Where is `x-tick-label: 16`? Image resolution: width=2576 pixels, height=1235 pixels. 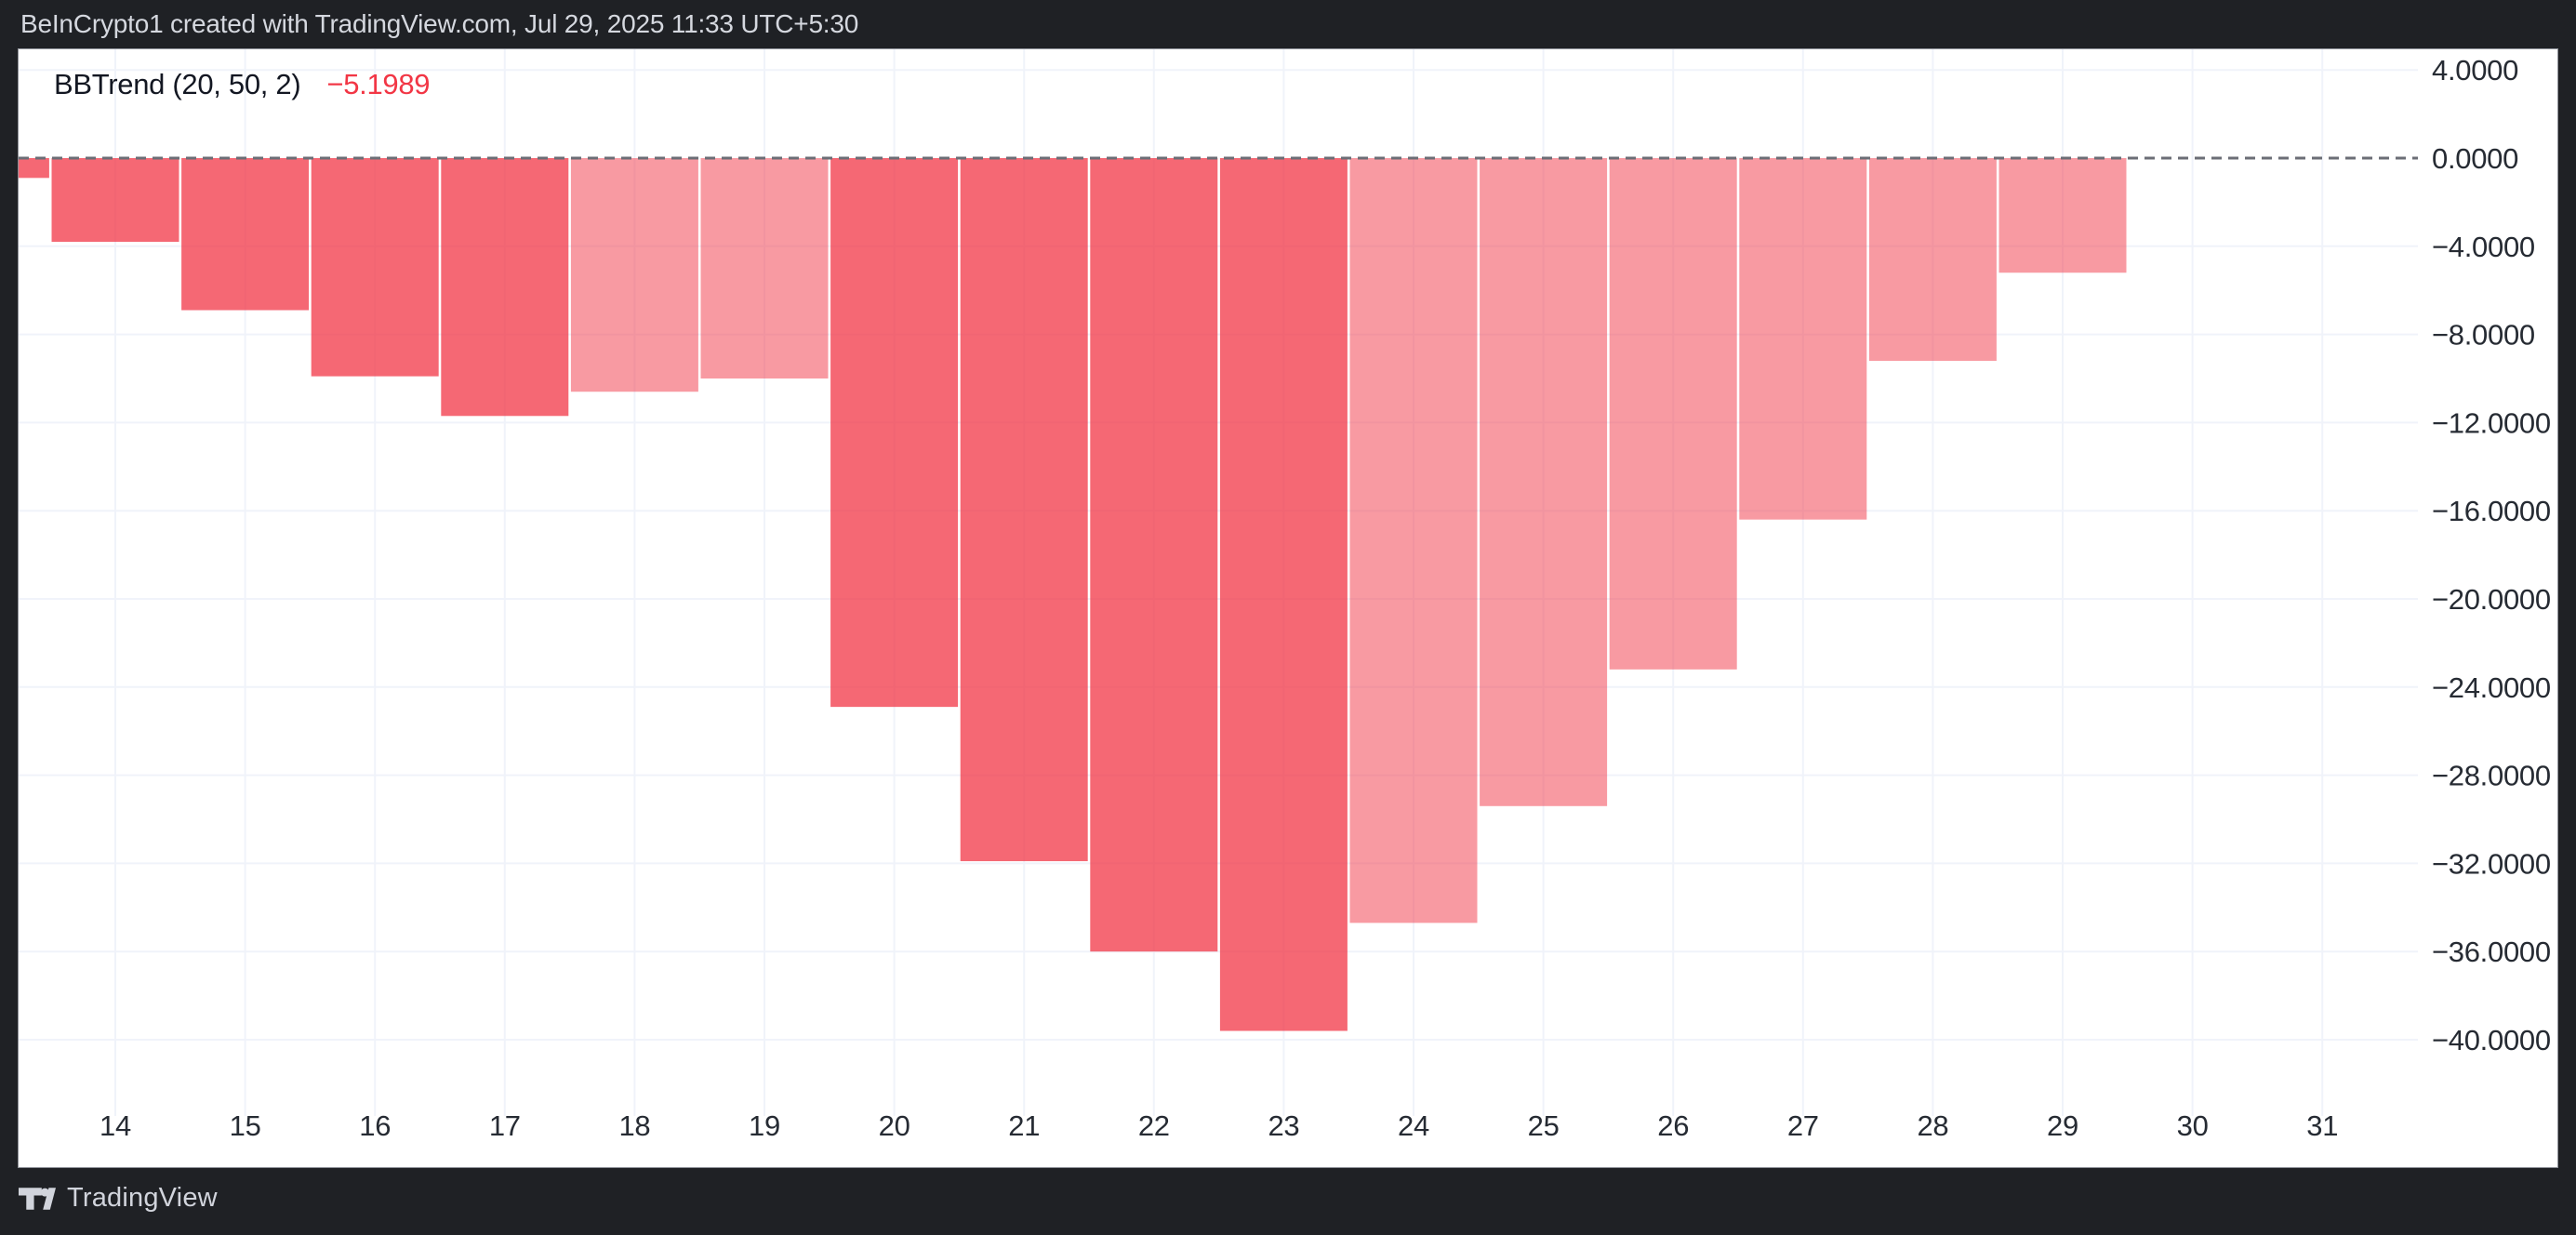 x-tick-label: 16 is located at coordinates (375, 1125).